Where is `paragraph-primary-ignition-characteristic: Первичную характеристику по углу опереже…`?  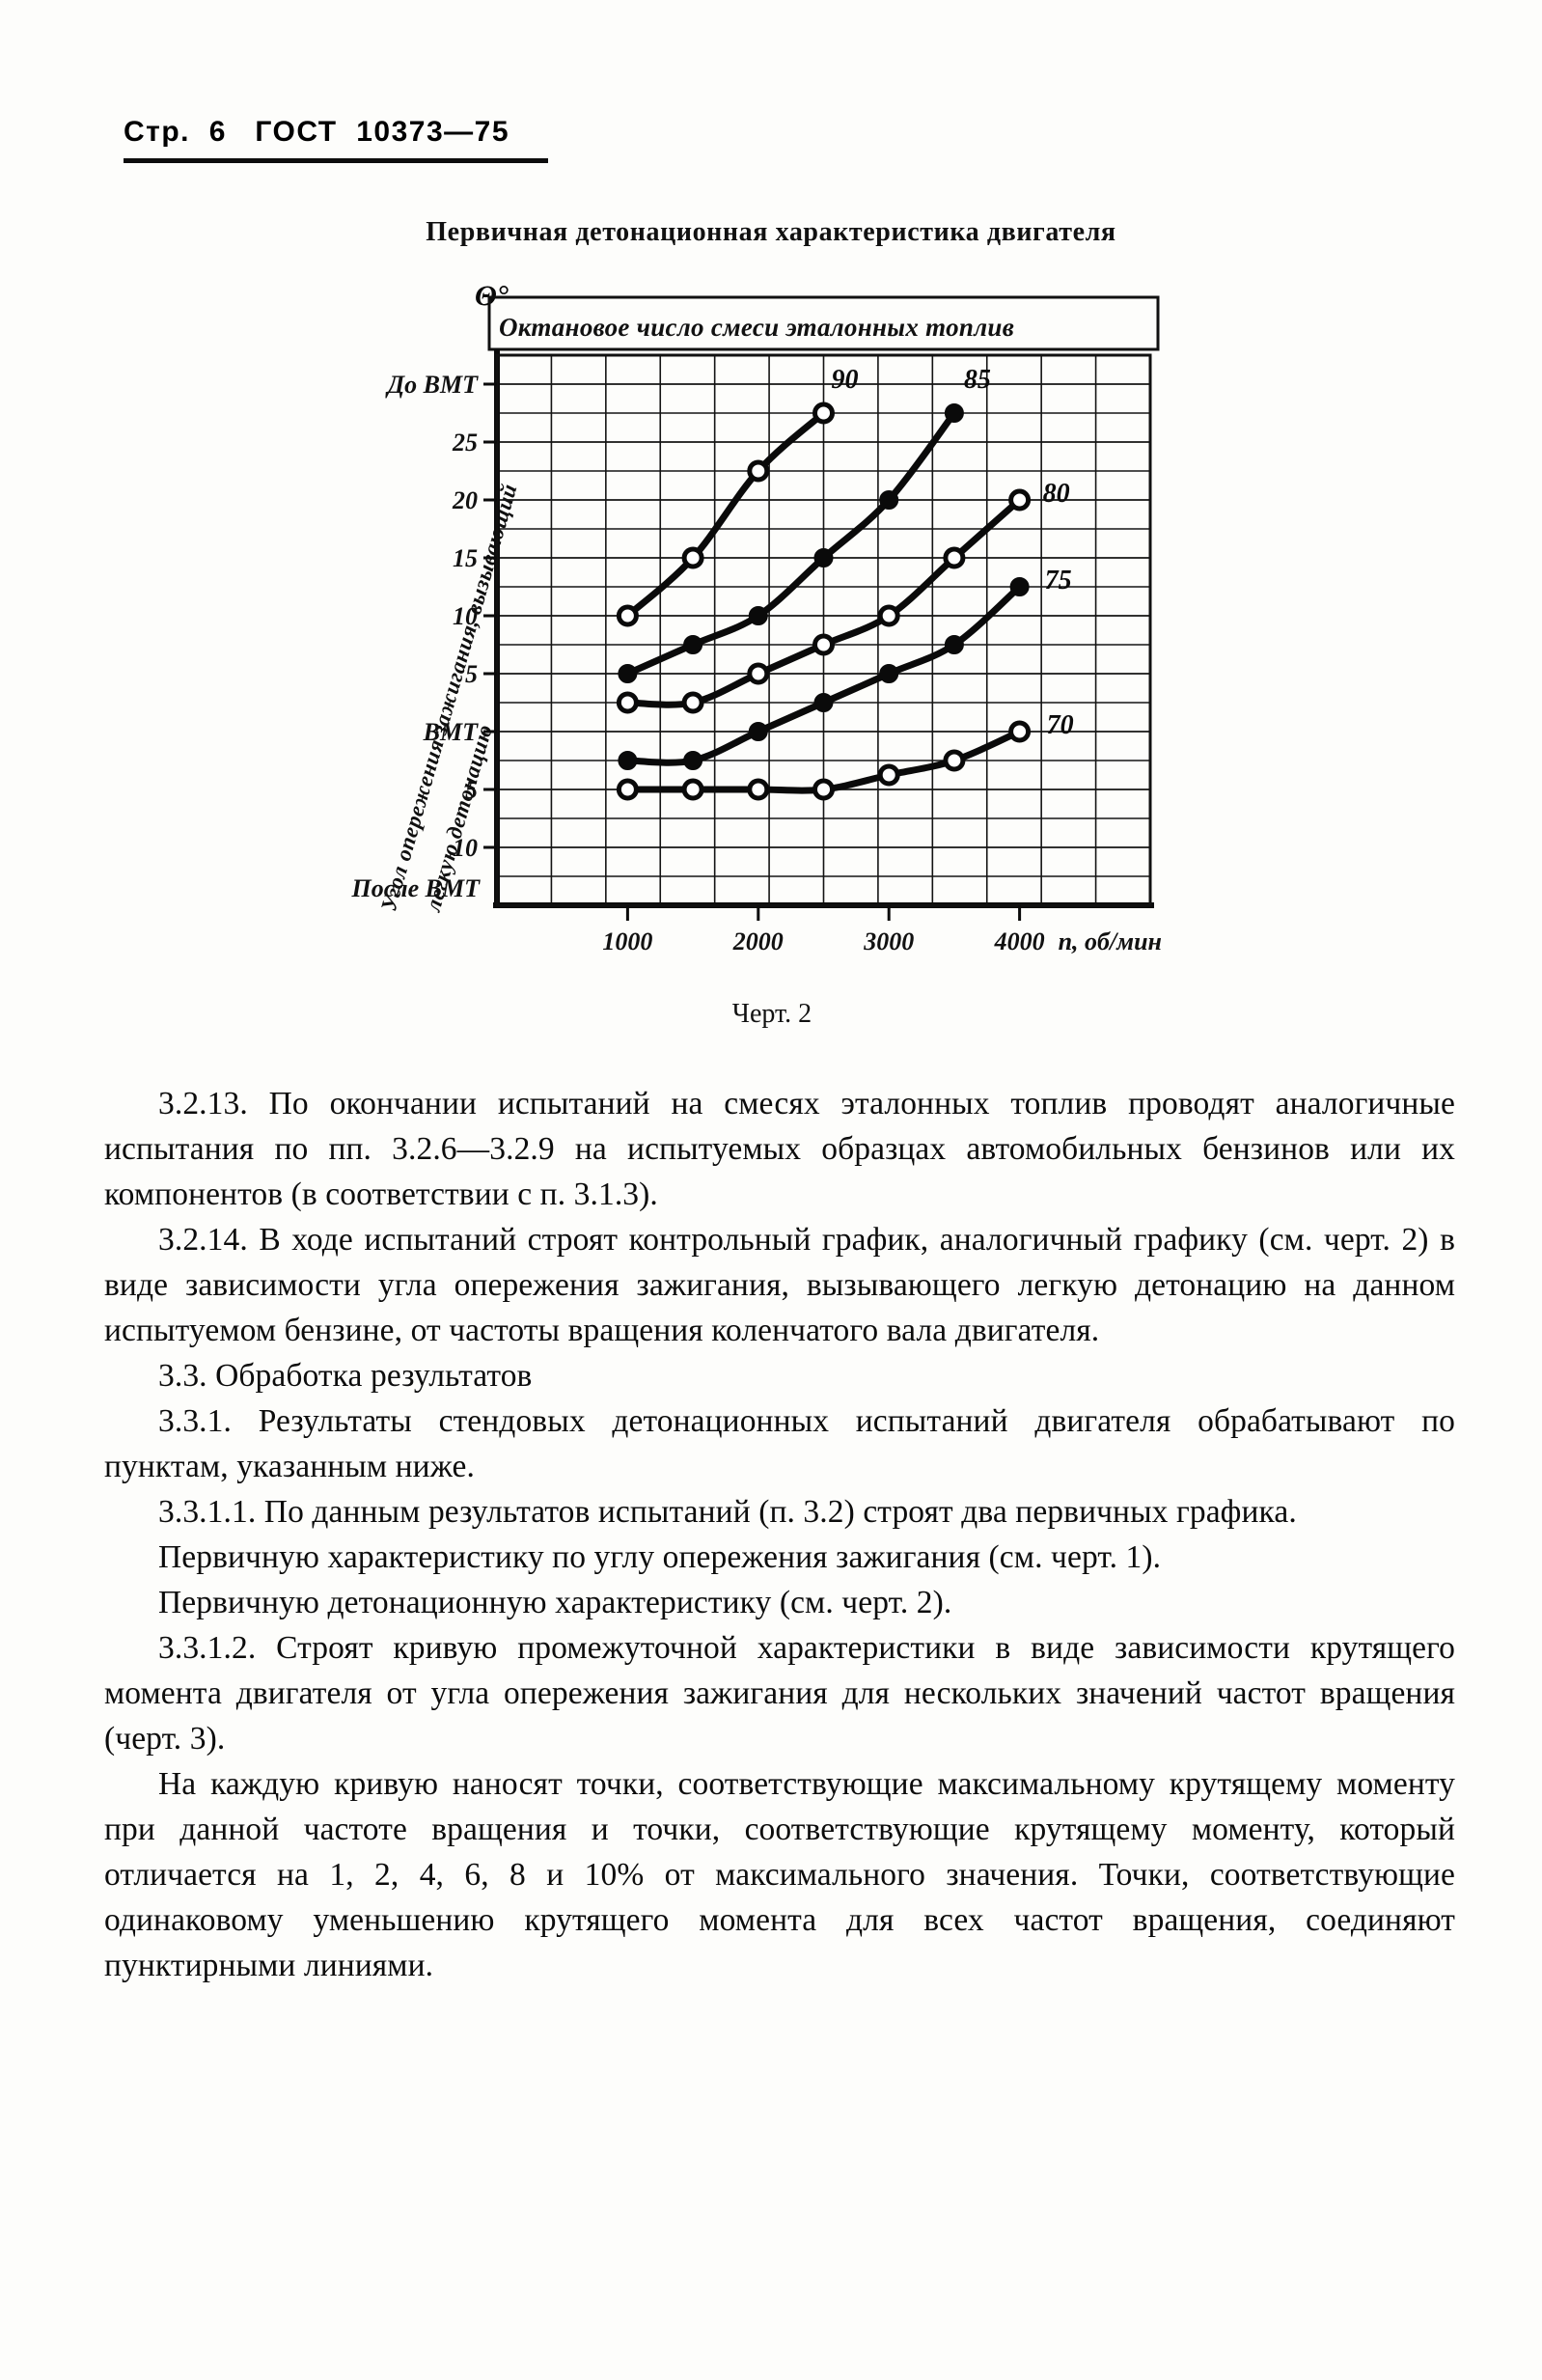
paragraph-primary-ignition-characteristic: Первичную характеристику по углу опереже… is located at coordinates (660, 1557).